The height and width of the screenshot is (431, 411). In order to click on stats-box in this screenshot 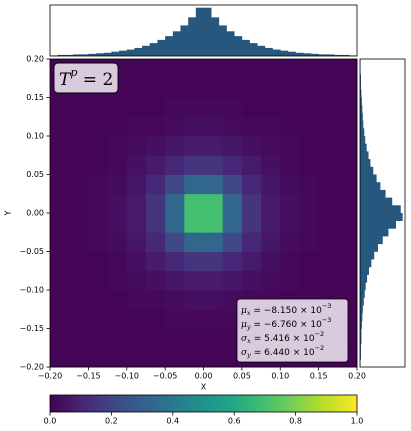, I will do `click(292, 330)`.